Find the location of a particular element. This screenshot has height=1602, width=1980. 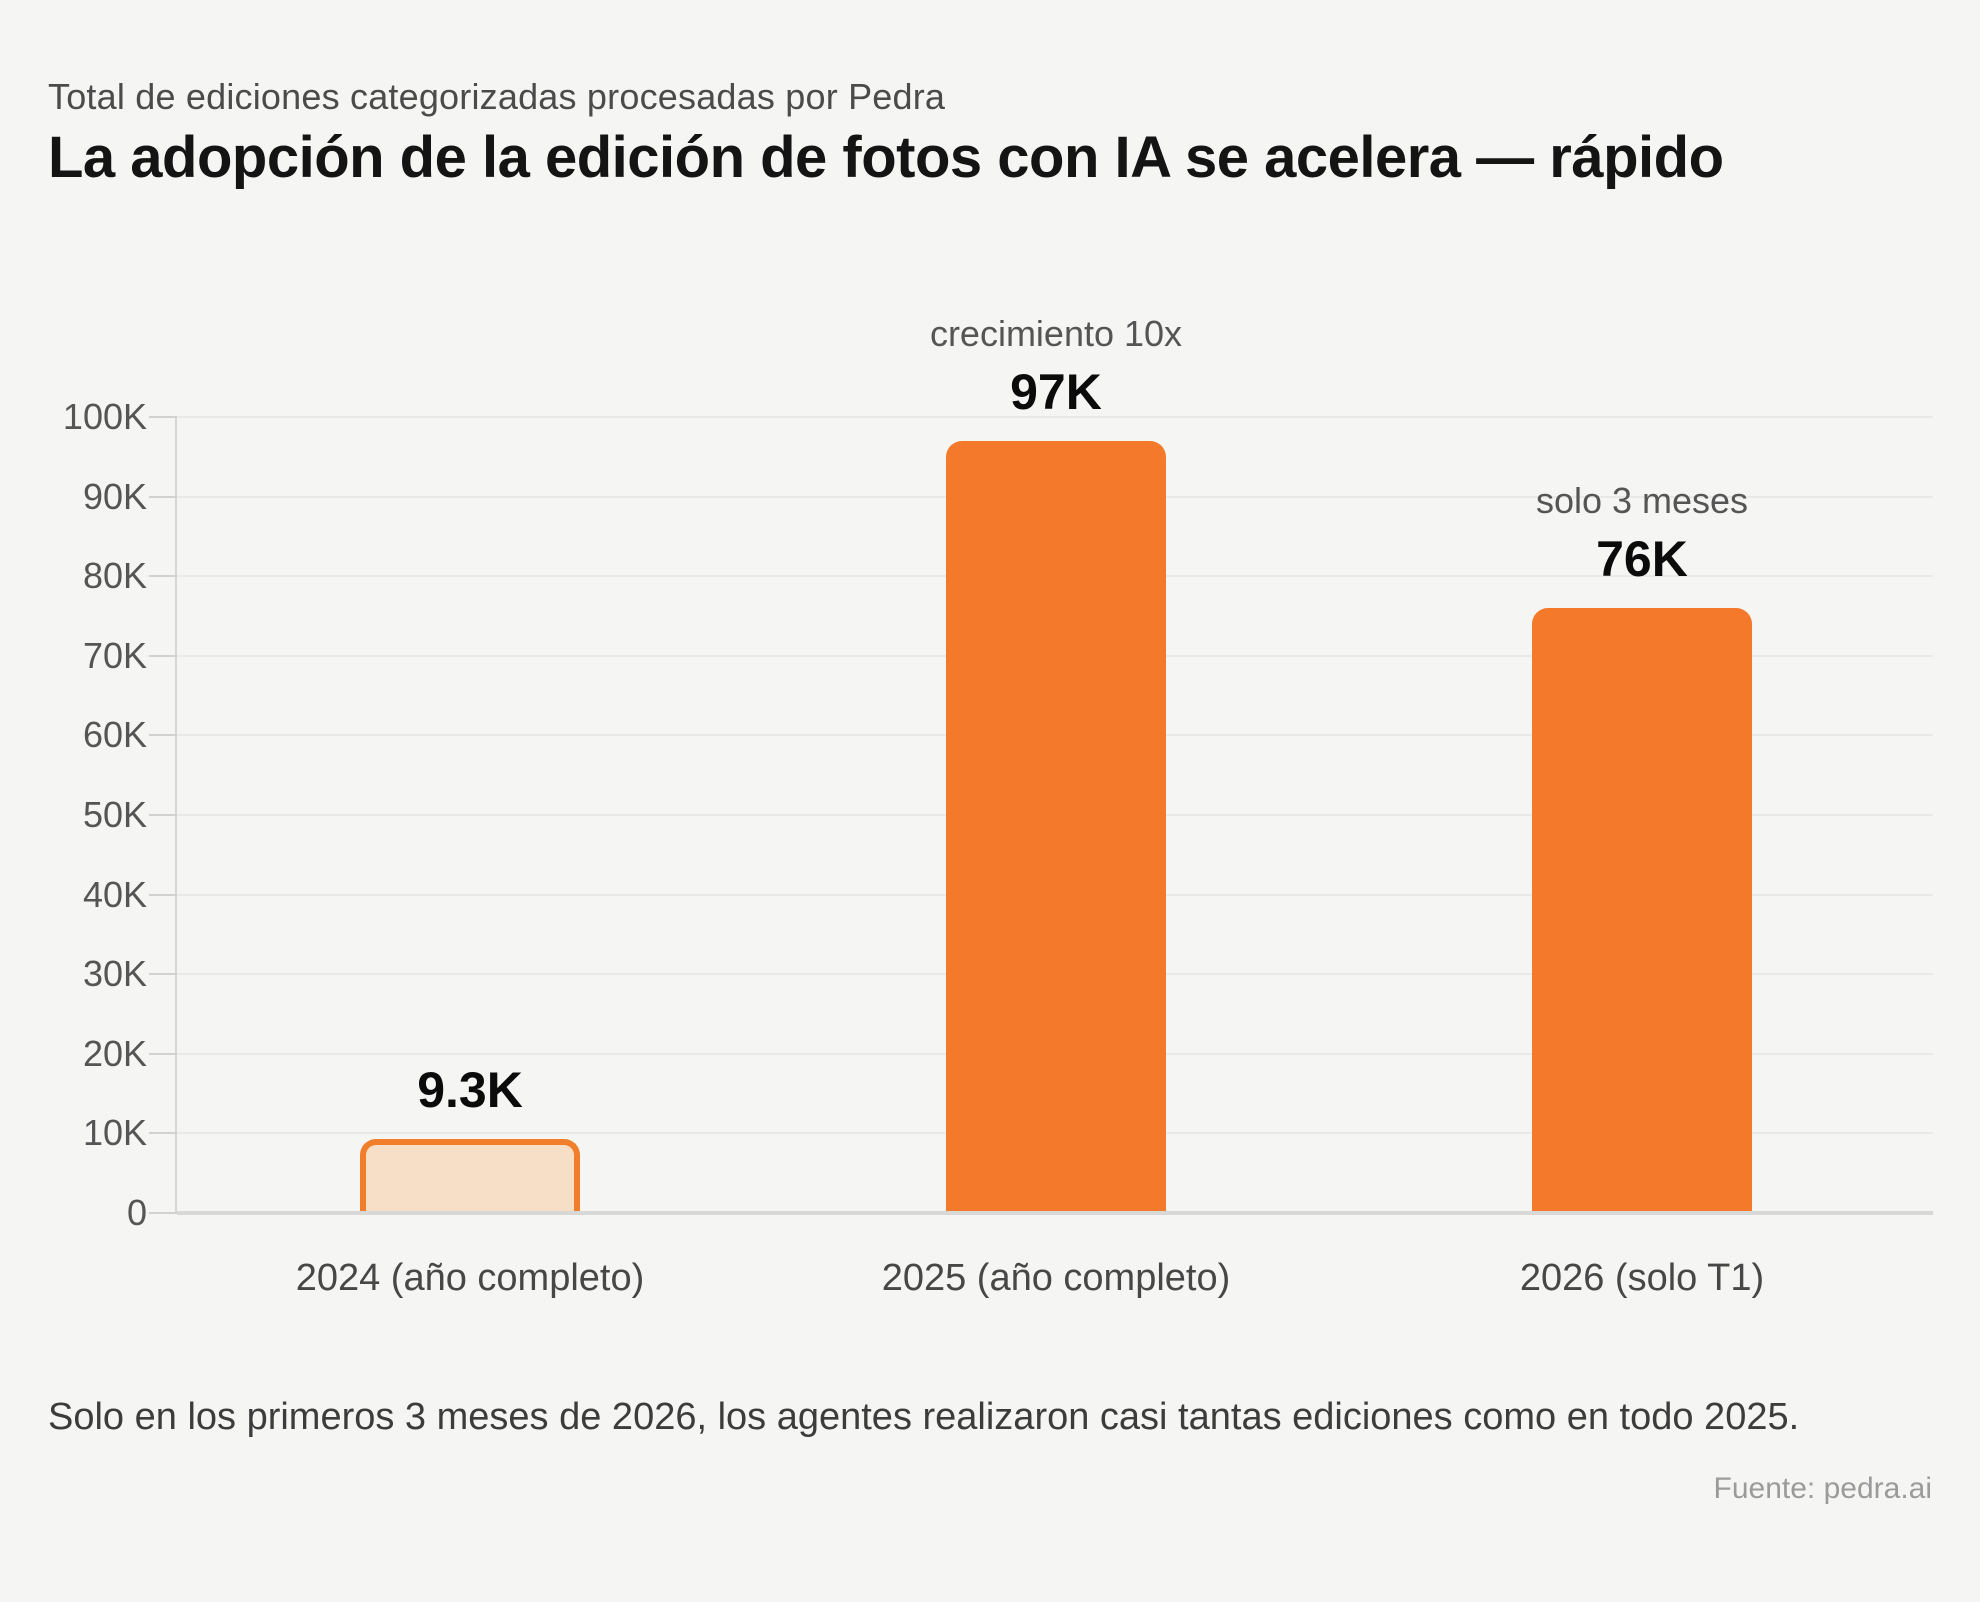

y-axis-label-30K: 30K is located at coordinates (114, 973).